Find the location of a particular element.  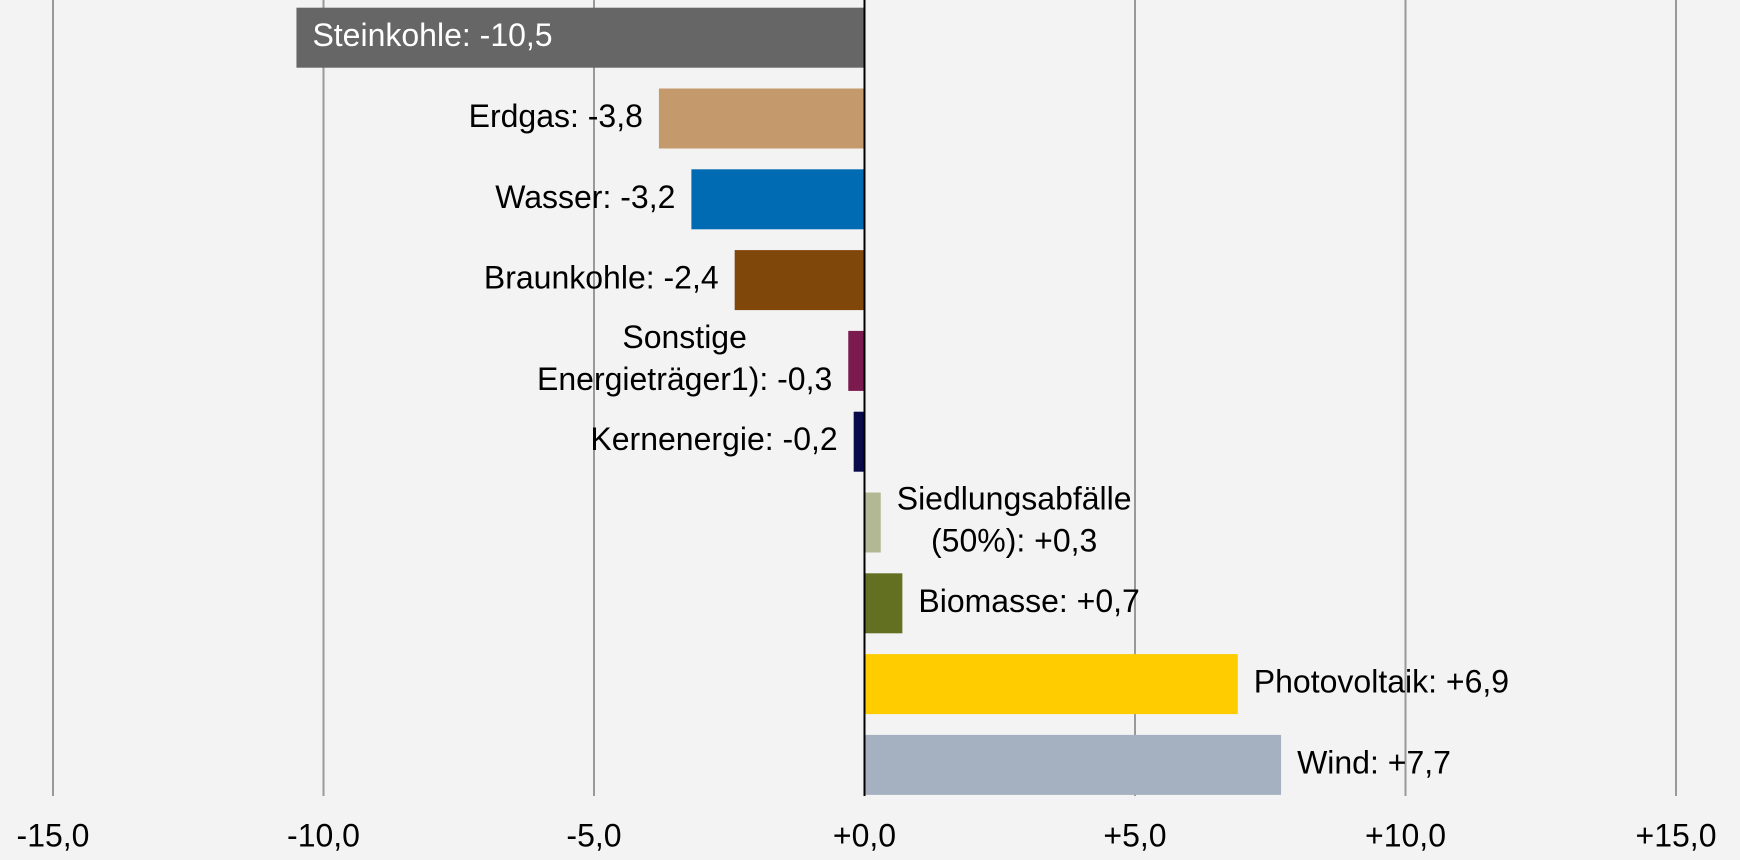

x-tick-label: +15,0 is located at coordinates (1676, 835).